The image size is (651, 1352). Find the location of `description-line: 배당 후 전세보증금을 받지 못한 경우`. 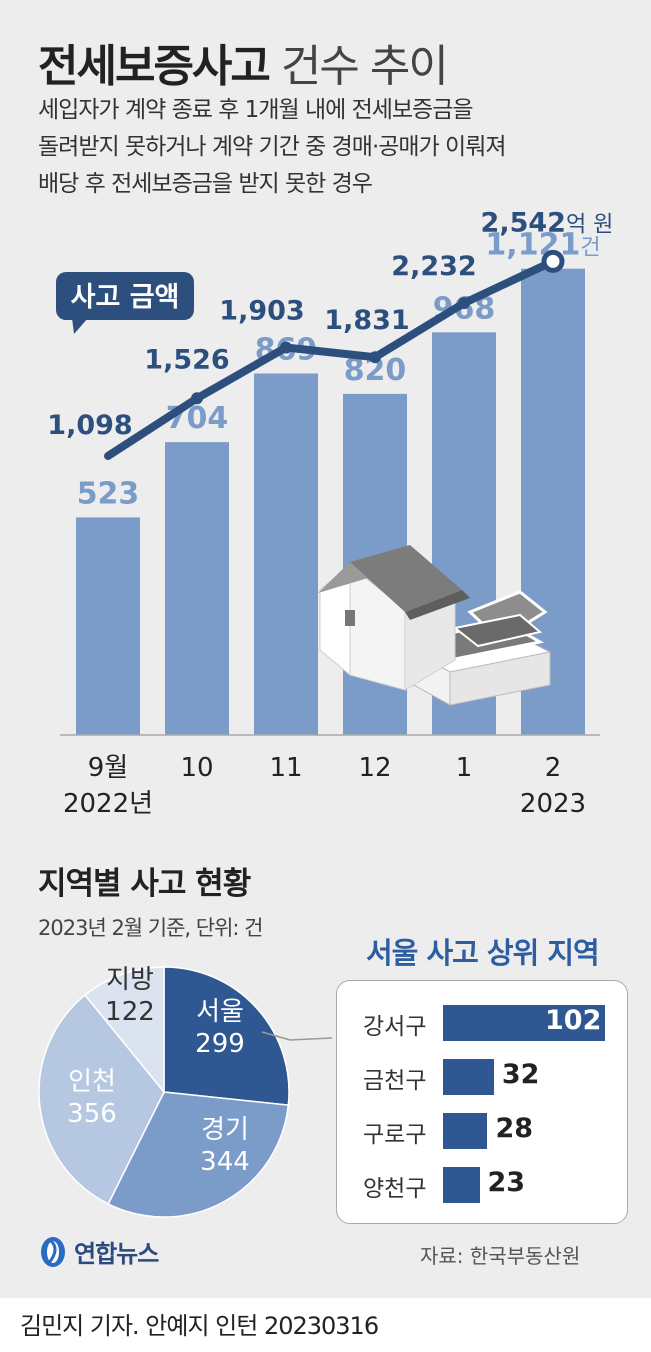

description-line: 배당 후 전세보증금을 받지 못한 경우 is located at coordinates (205, 184).